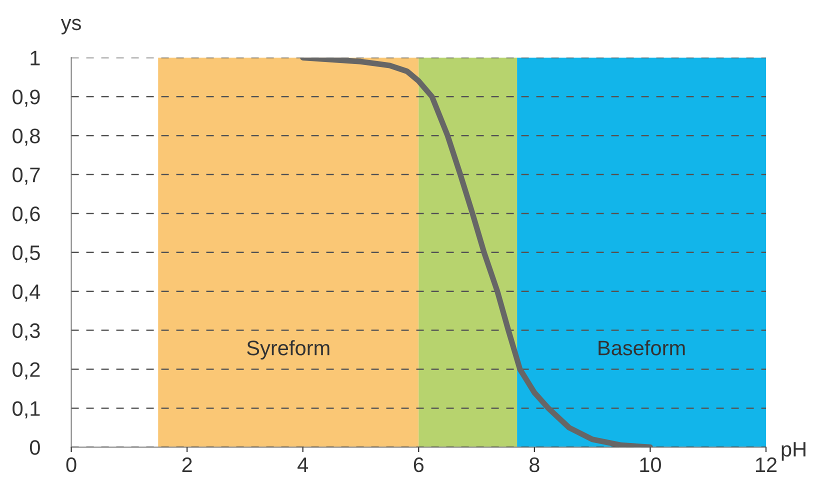 The height and width of the screenshot is (493, 829). What do you see at coordinates (26, 293) in the screenshot?
I see `y-tick-label: 0,4` at bounding box center [26, 293].